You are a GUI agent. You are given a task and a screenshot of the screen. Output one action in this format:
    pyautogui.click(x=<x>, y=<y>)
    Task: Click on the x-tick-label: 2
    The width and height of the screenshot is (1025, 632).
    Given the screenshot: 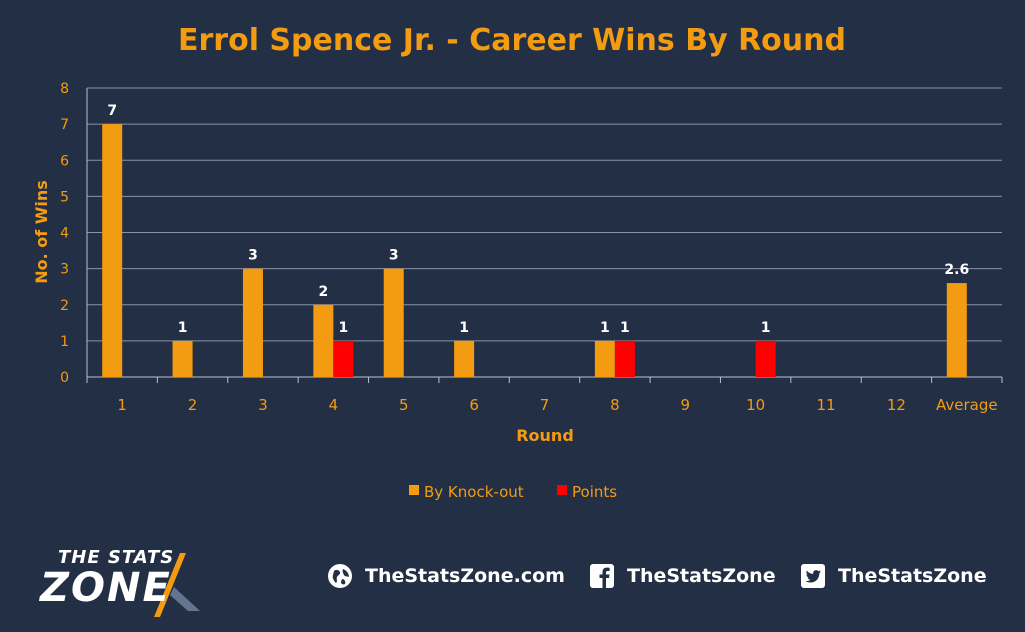 What is the action you would take?
    pyautogui.click(x=193, y=405)
    